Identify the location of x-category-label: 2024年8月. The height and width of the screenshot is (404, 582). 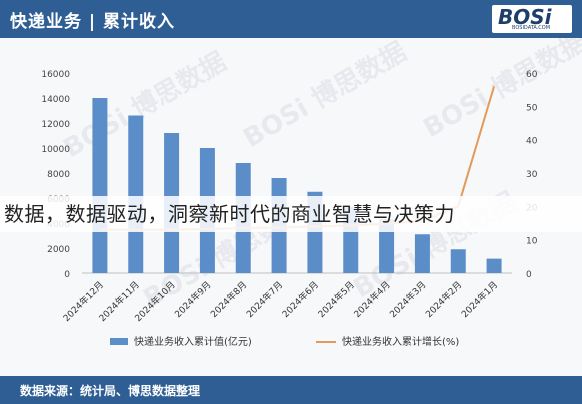
(228, 299).